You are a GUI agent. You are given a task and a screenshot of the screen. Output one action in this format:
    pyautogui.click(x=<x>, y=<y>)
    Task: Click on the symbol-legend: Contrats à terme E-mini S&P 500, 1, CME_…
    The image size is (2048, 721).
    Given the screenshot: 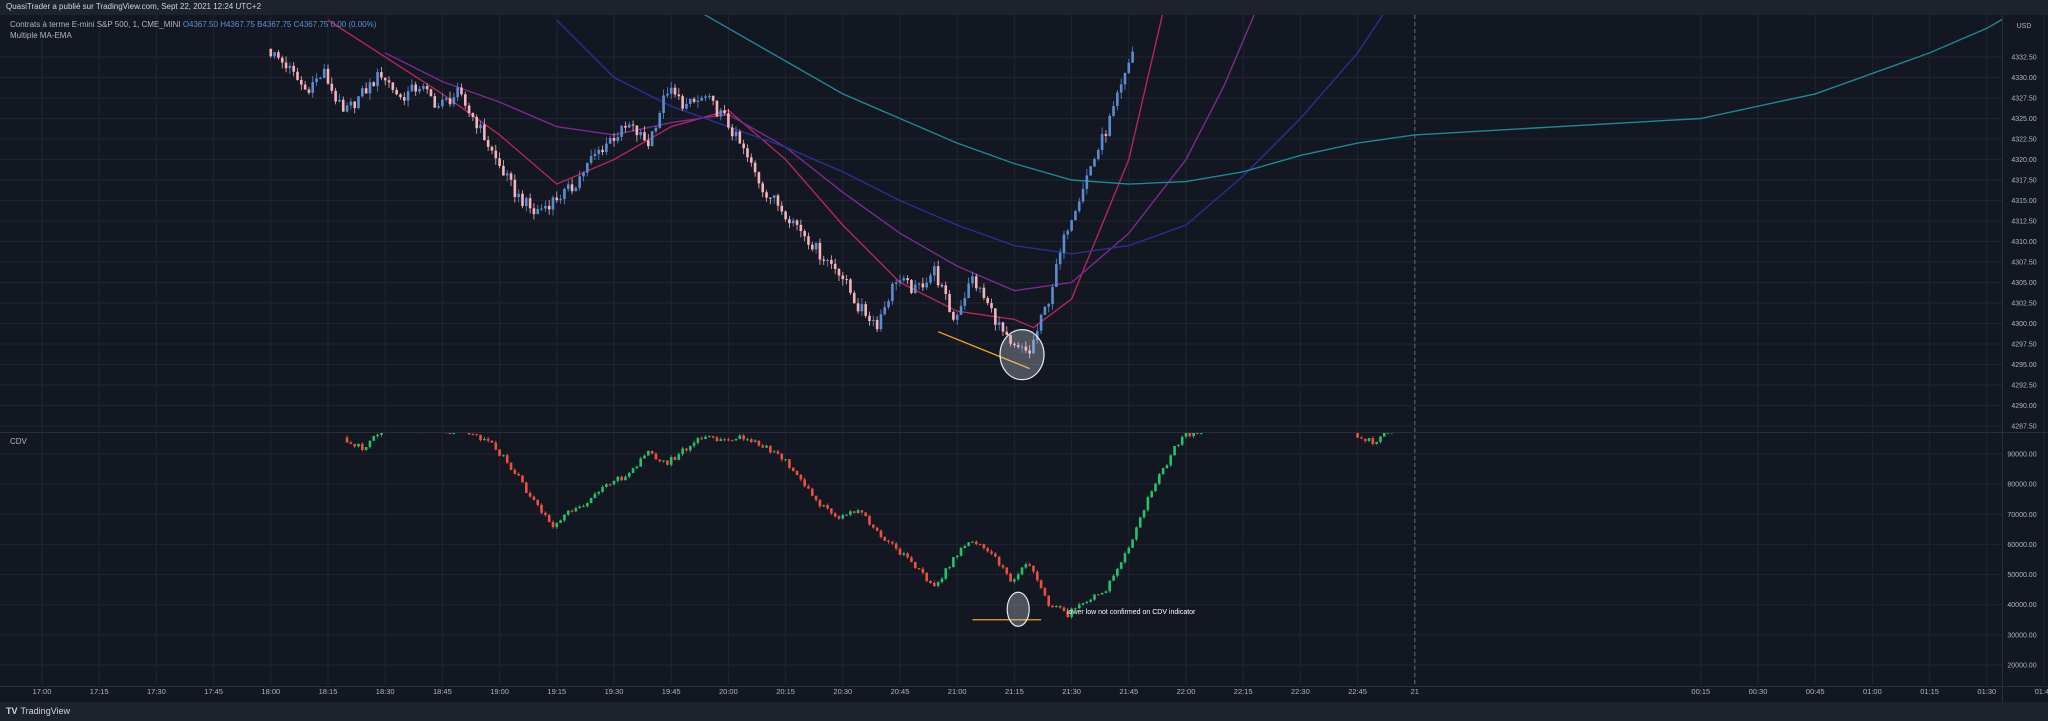 What is the action you would take?
    pyautogui.click(x=193, y=24)
    